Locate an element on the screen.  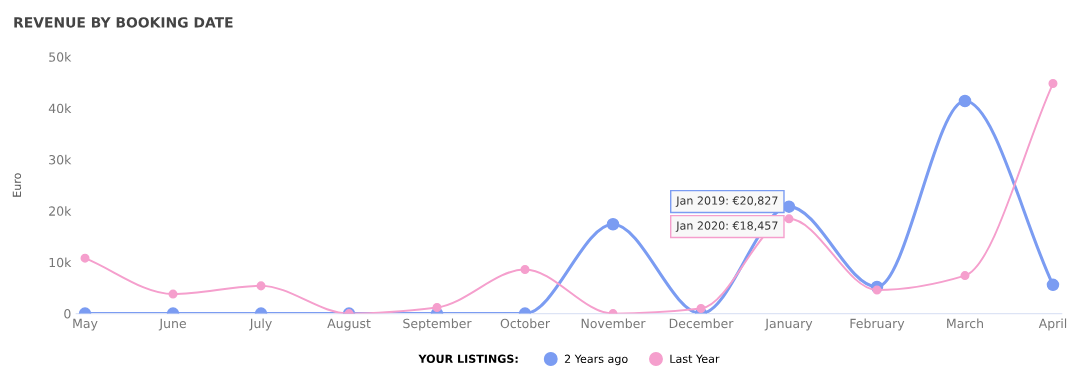
x-tick-label: March is located at coordinates (965, 323).